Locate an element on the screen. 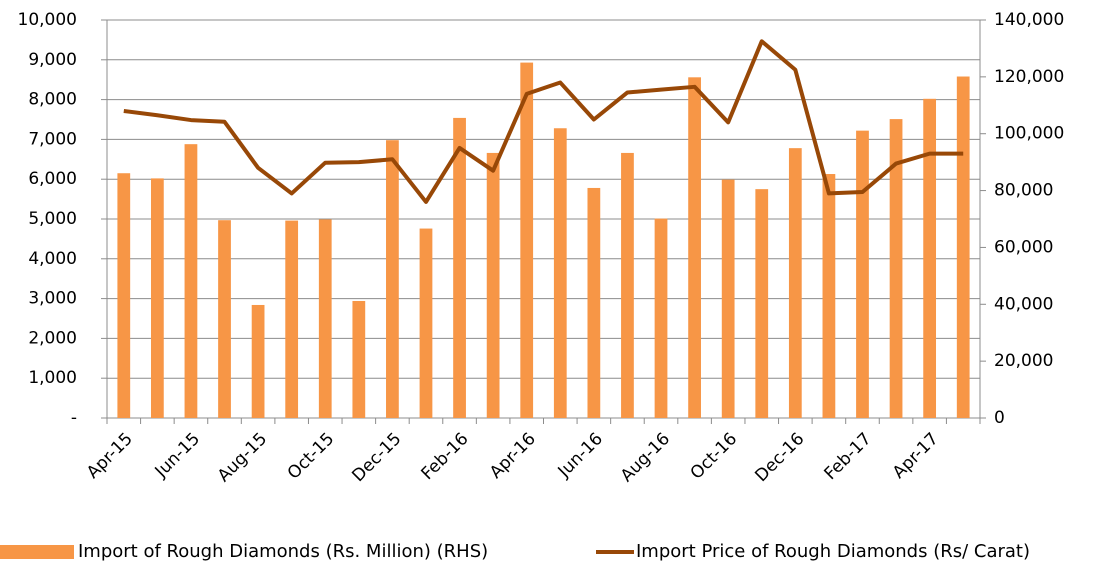 The image size is (1111, 575). y-tick-label: - is located at coordinates (74, 418).